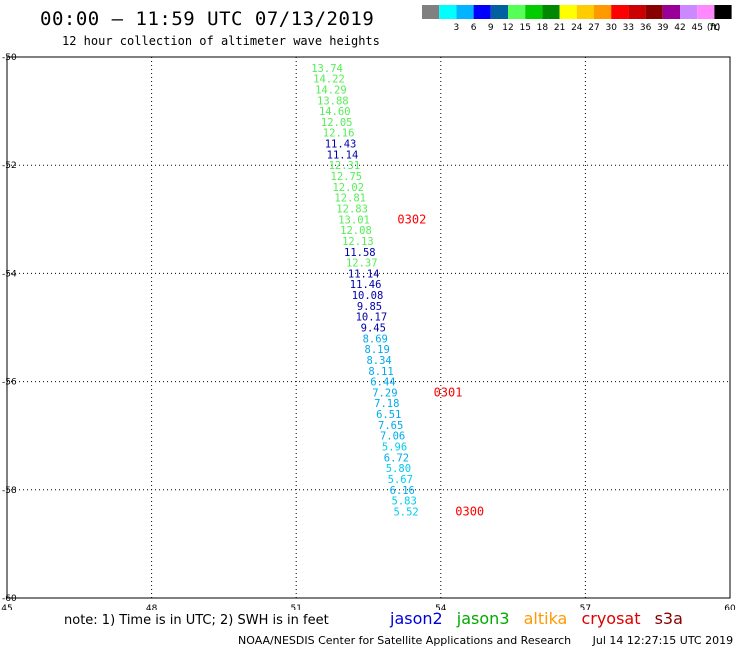  What do you see at coordinates (448, 392) in the screenshot?
I see `pass-time-label: 0301` at bounding box center [448, 392].